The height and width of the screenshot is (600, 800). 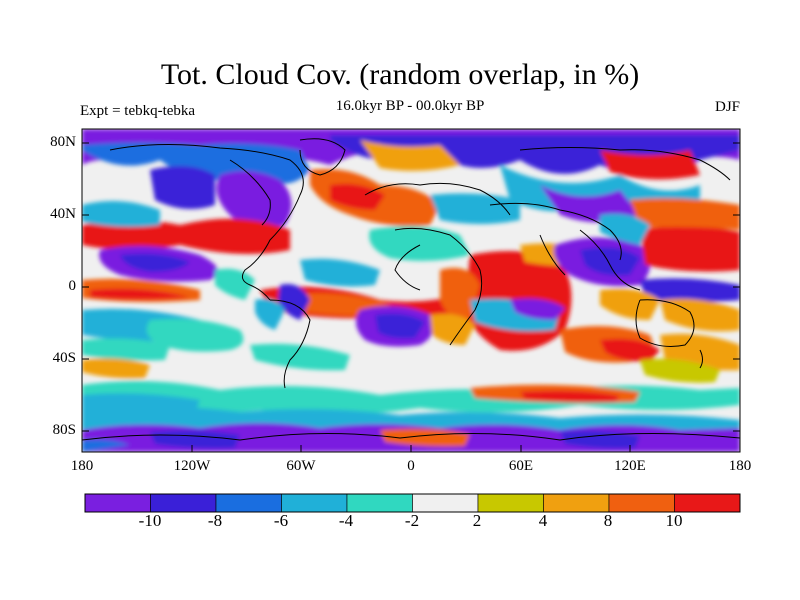 I want to click on experiment-label: Expt = tebkq-tebka, so click(x=138, y=111).